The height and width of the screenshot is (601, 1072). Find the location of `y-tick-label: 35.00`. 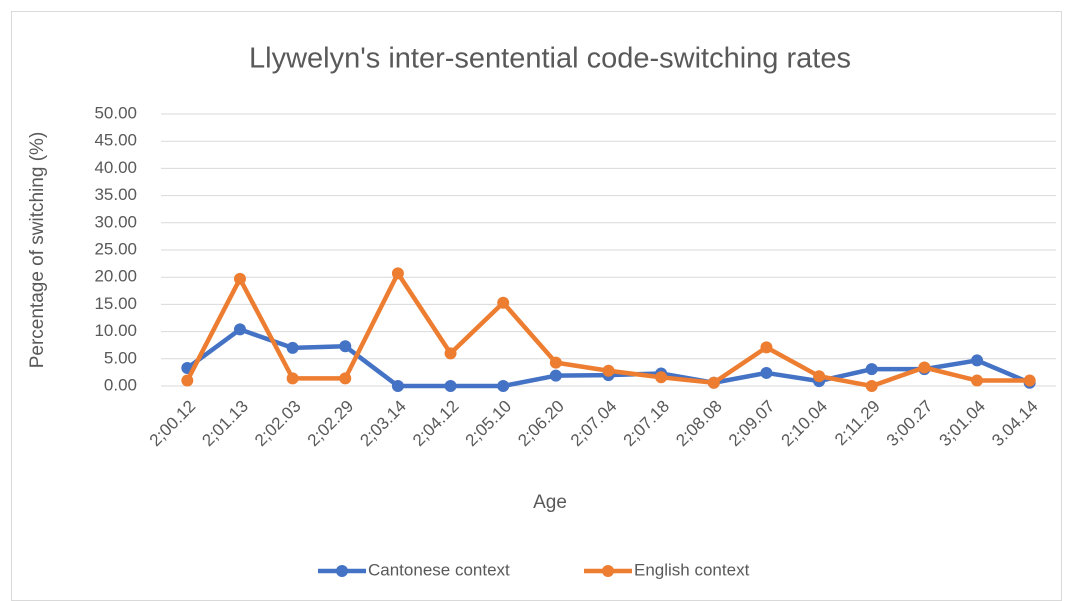

y-tick-label: 35.00 is located at coordinates (115, 194).